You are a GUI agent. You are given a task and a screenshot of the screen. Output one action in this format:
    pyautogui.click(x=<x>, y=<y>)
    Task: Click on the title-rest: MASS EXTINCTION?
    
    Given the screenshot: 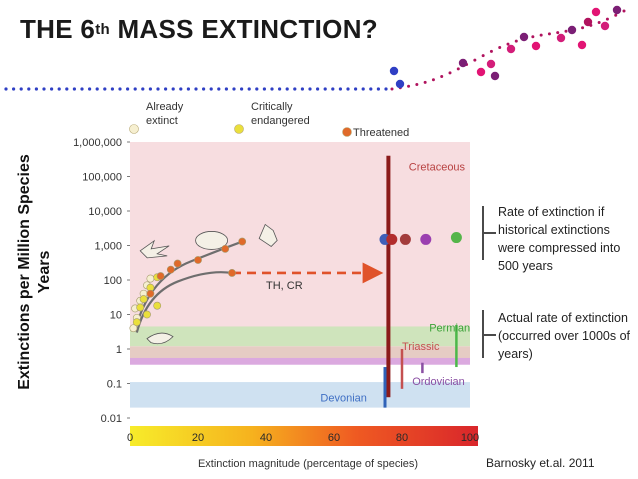 What is the action you would take?
    pyautogui.click(x=243, y=29)
    